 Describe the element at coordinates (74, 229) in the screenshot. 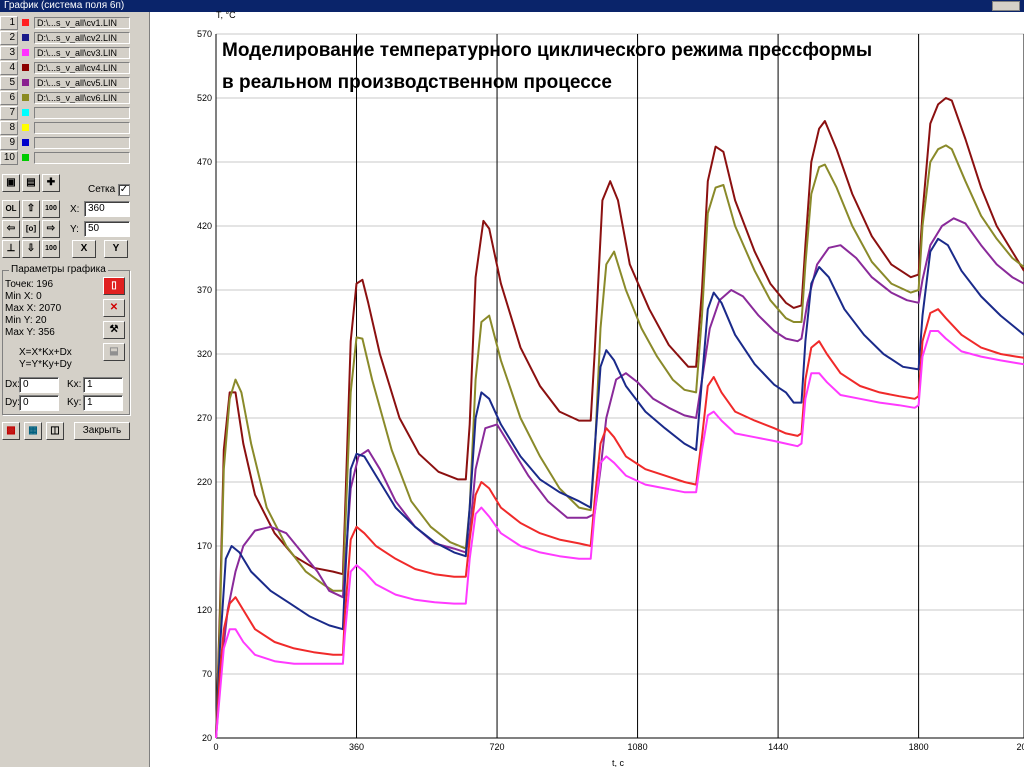

I see `grid-y-label: Y:` at that location.